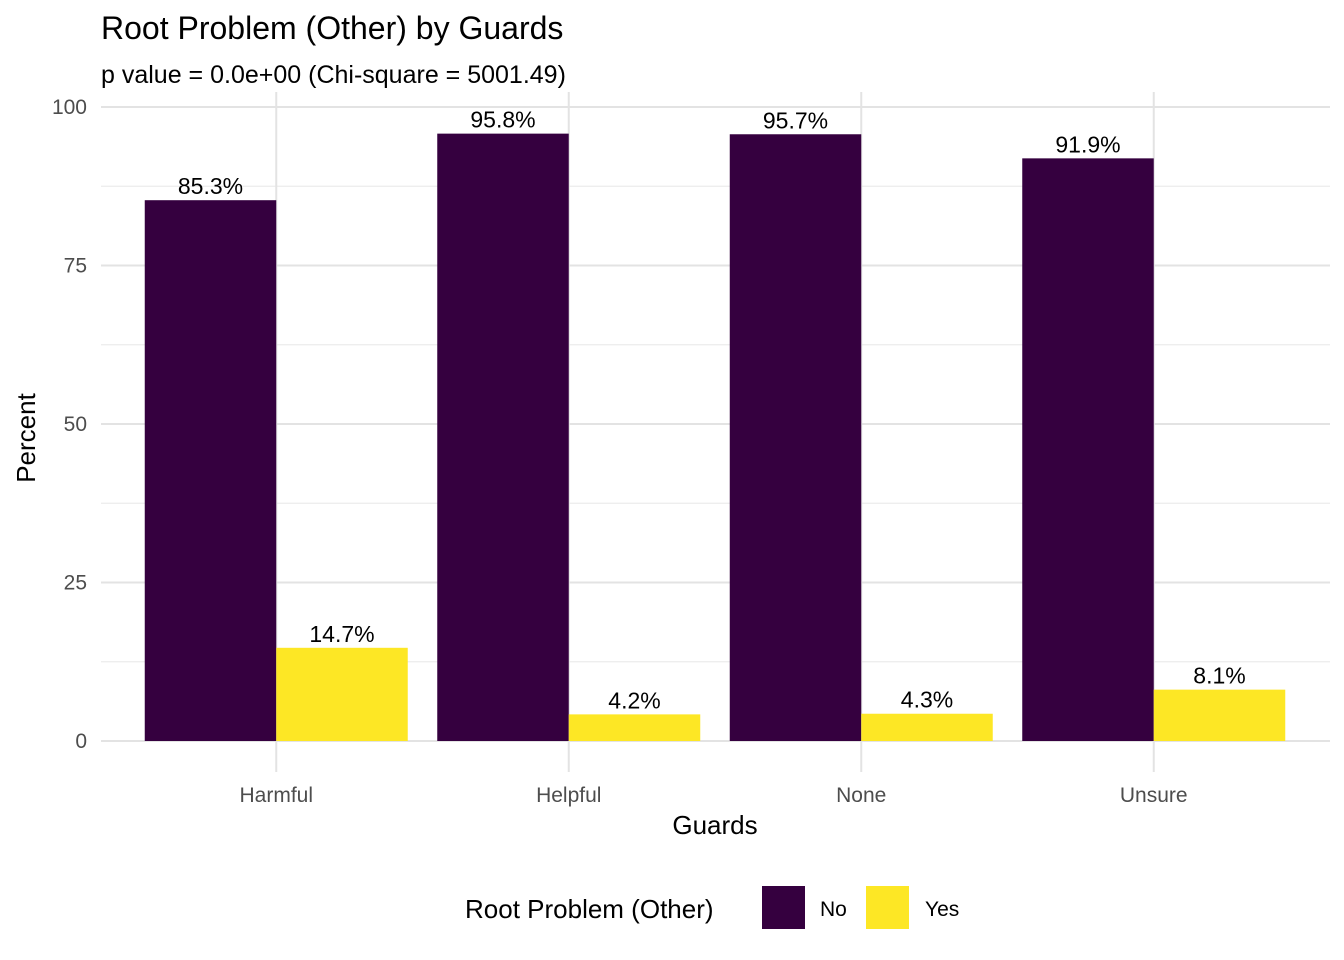 This screenshot has height=960, width=1344. What do you see at coordinates (1087, 144) in the screenshot?
I see `data-label: 91.9%` at bounding box center [1087, 144].